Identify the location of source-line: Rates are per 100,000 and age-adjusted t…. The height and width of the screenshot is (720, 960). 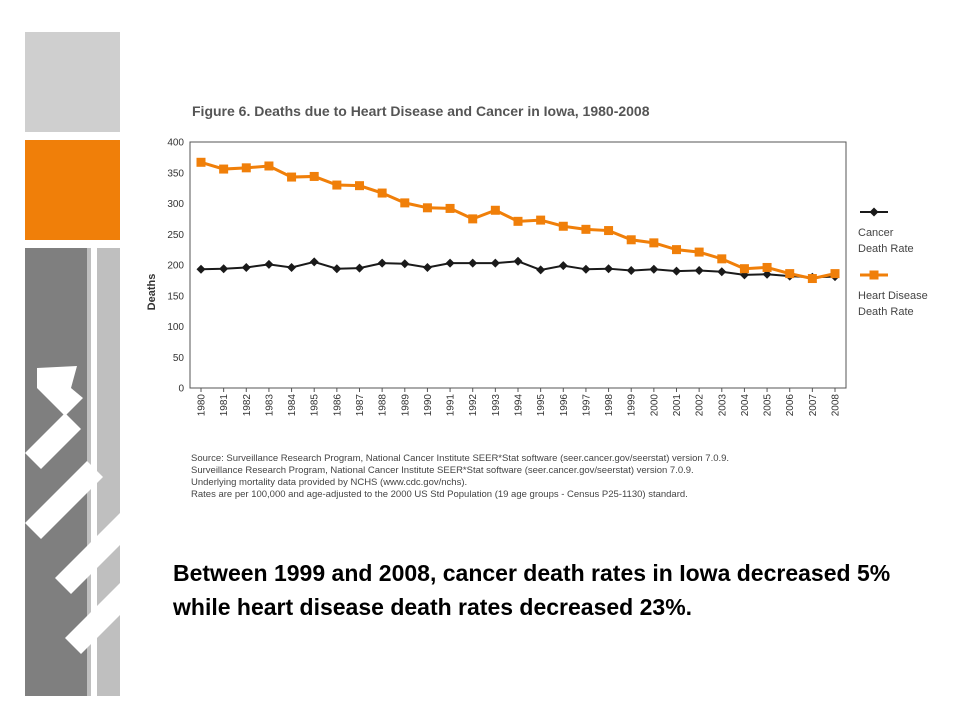
(439, 494).